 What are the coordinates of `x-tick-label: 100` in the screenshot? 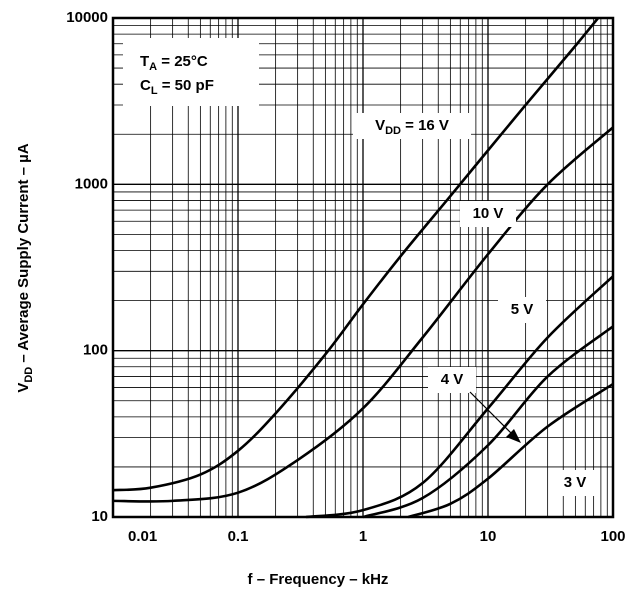 It's located at (612, 536).